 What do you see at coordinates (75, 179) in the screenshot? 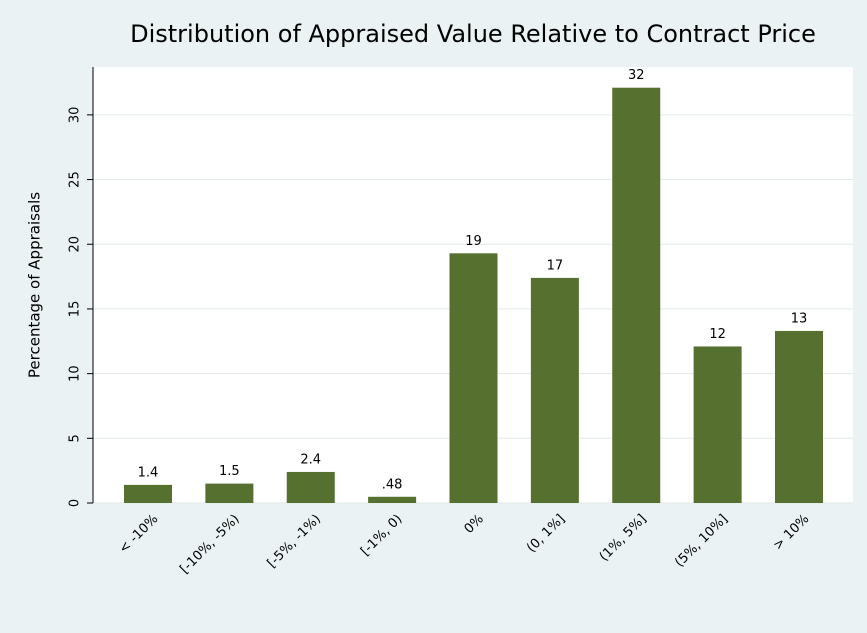
I see `y-tick-label: 25` at bounding box center [75, 179].